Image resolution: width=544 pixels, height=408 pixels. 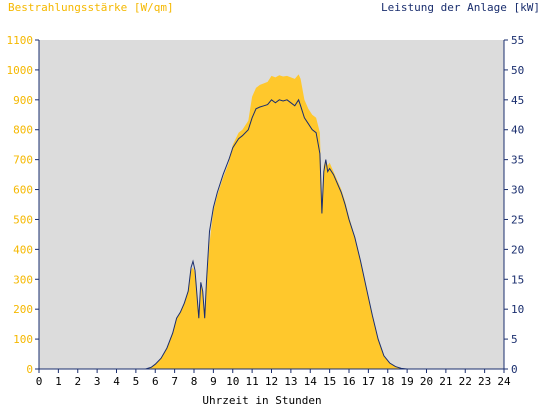 I want to click on tick-label-left: 800, so click(x=23, y=130).